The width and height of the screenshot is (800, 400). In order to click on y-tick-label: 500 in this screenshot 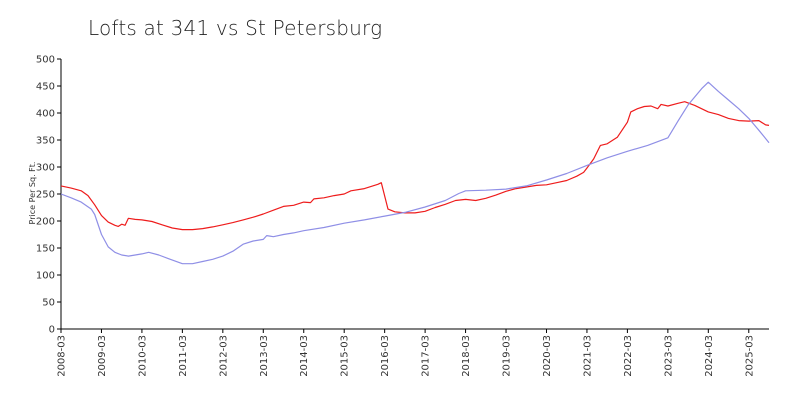, I will do `click(45, 60)`.